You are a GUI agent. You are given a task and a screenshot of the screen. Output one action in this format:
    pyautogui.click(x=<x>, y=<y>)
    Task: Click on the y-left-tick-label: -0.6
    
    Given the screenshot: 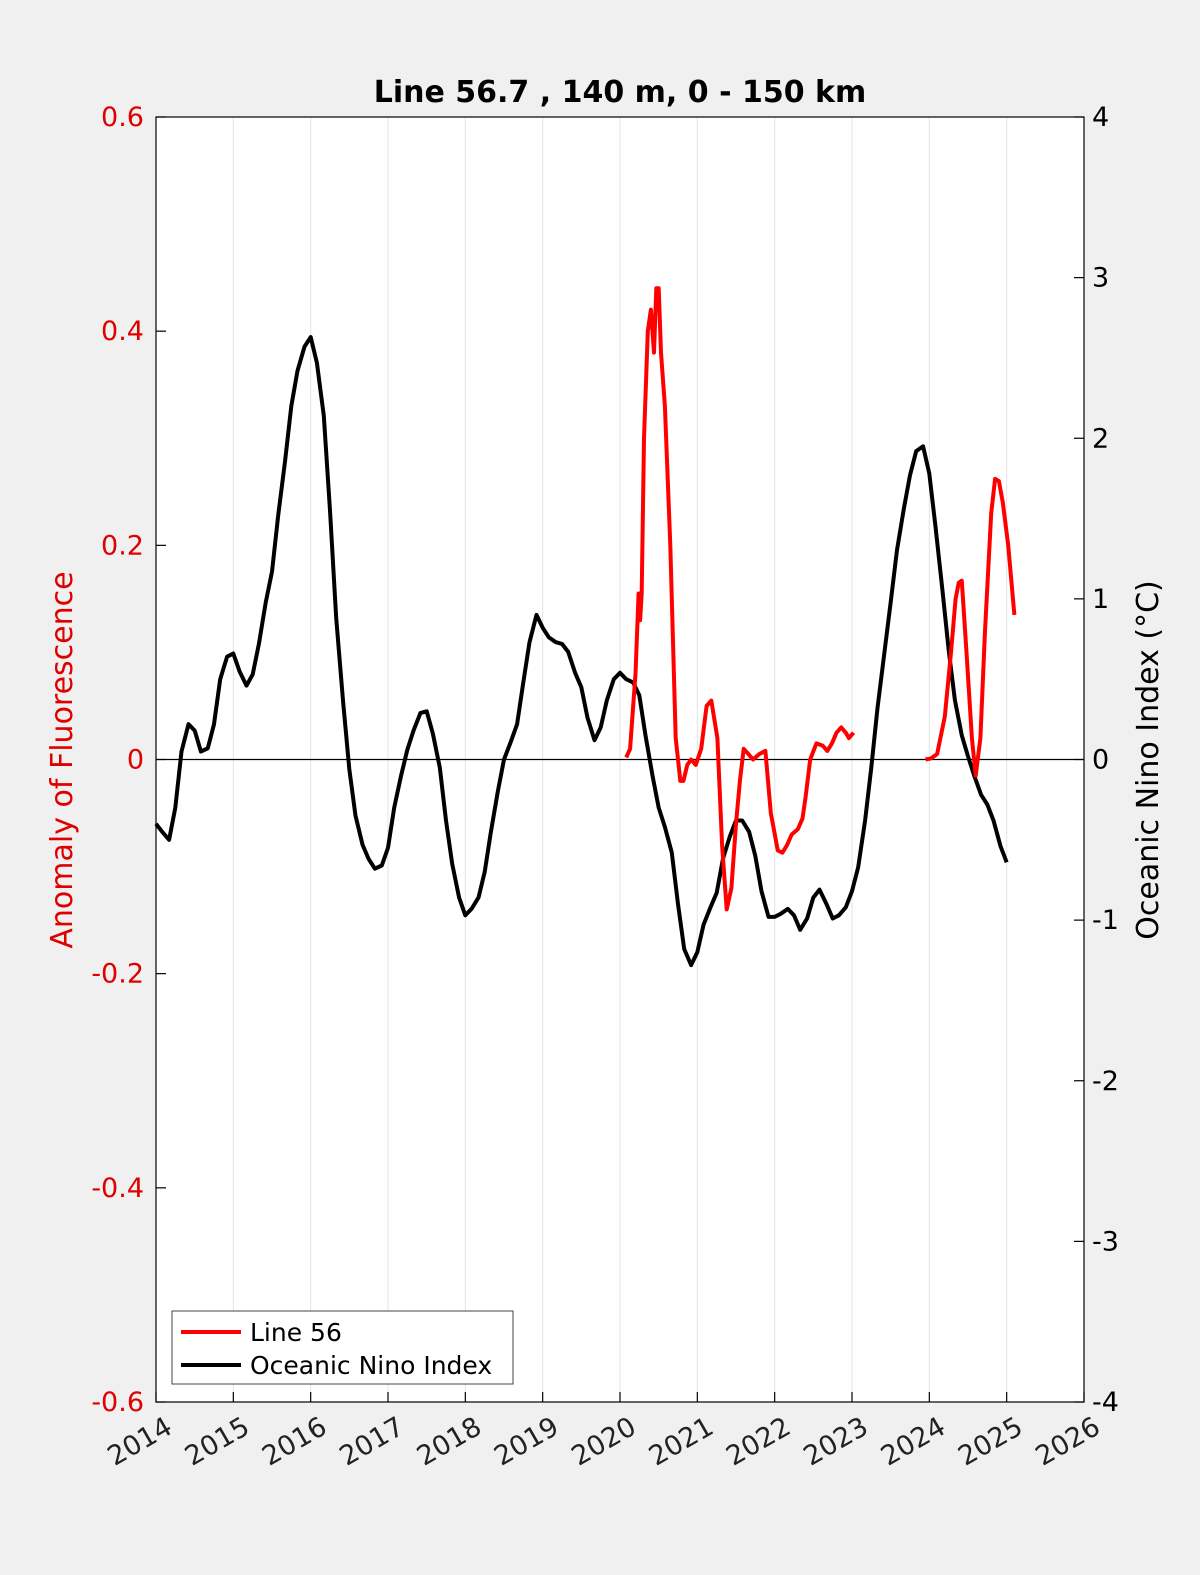 What is the action you would take?
    pyautogui.click(x=117, y=1402)
    